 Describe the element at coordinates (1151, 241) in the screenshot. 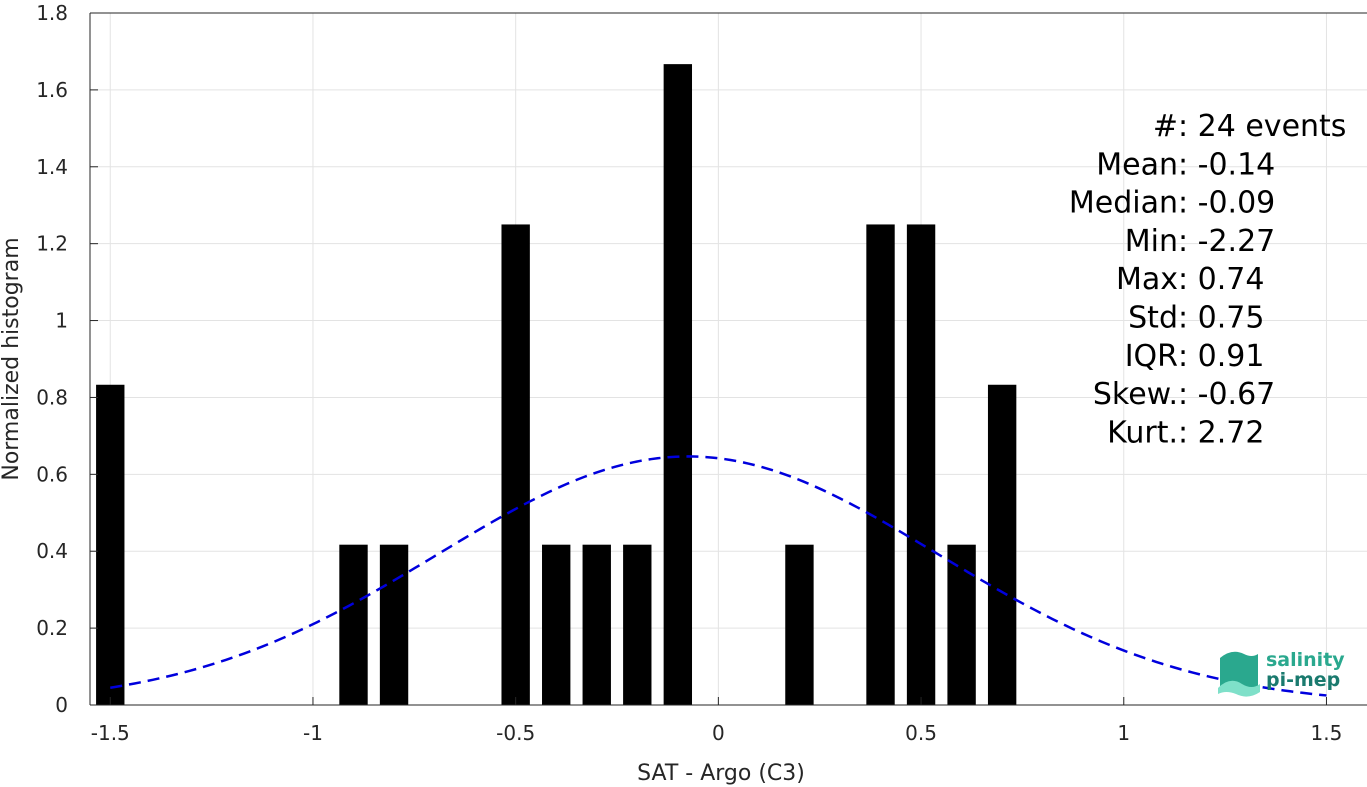

I see `stat-label: Min` at that location.